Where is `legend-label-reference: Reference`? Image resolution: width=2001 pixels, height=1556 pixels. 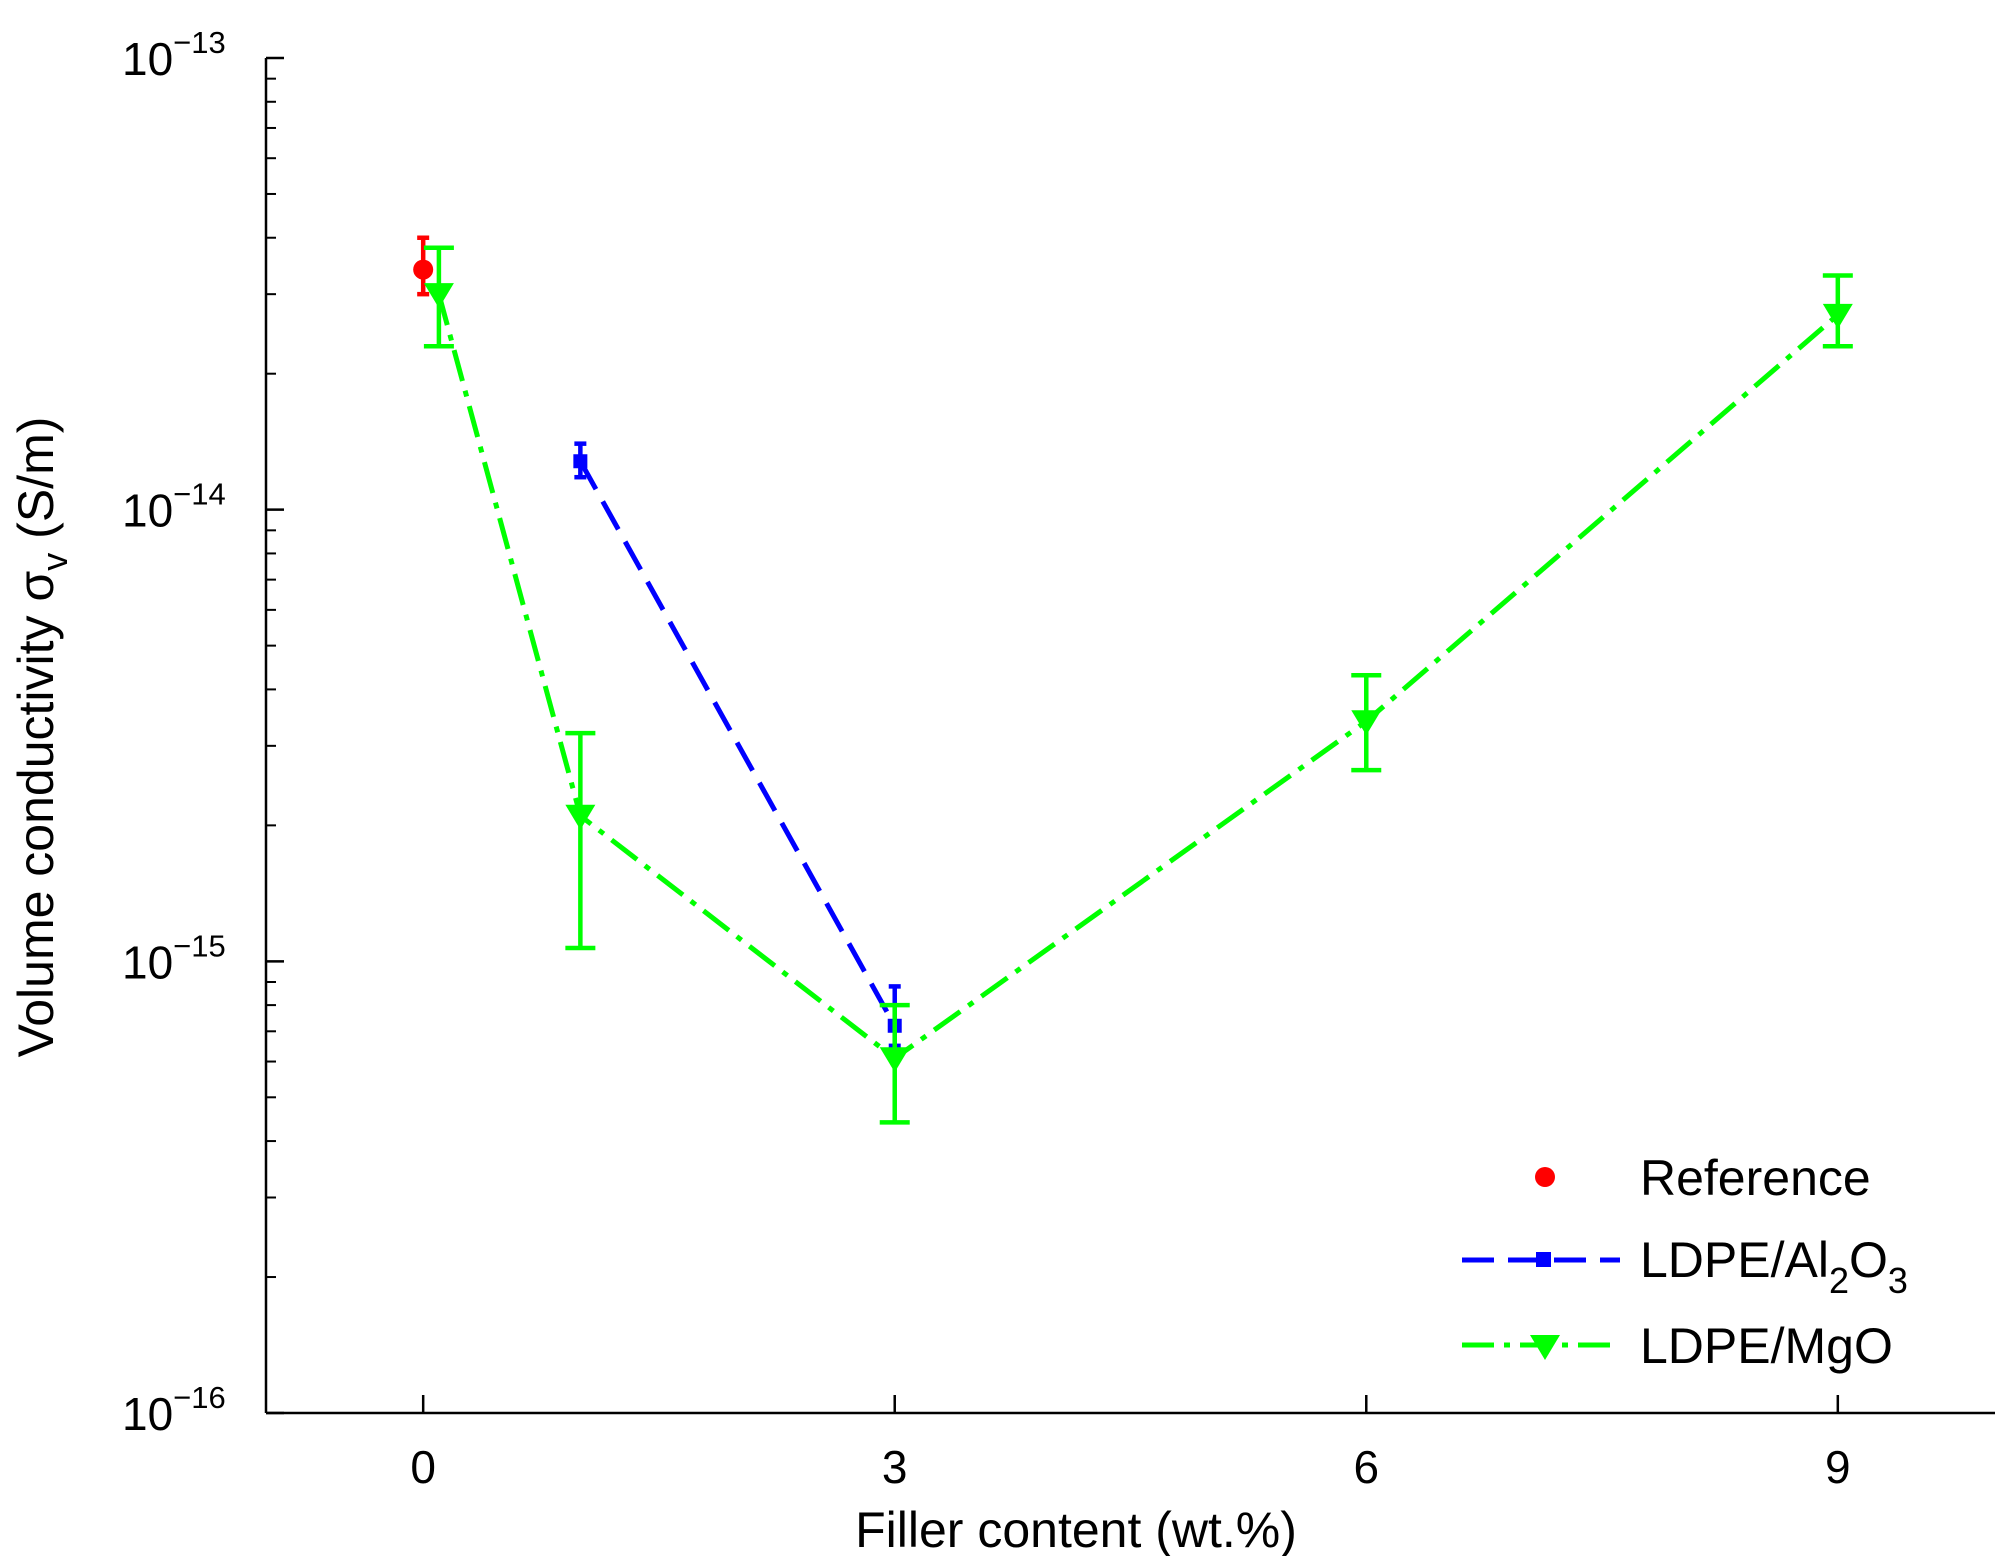 legend-label-reference: Reference is located at coordinates (1755, 1178).